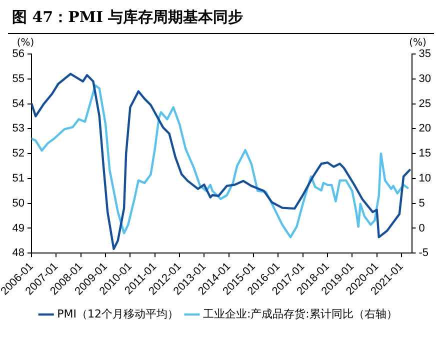  What do you see at coordinates (425, 154) in the screenshot?
I see `y2-tick-label: 15` at bounding box center [425, 154].